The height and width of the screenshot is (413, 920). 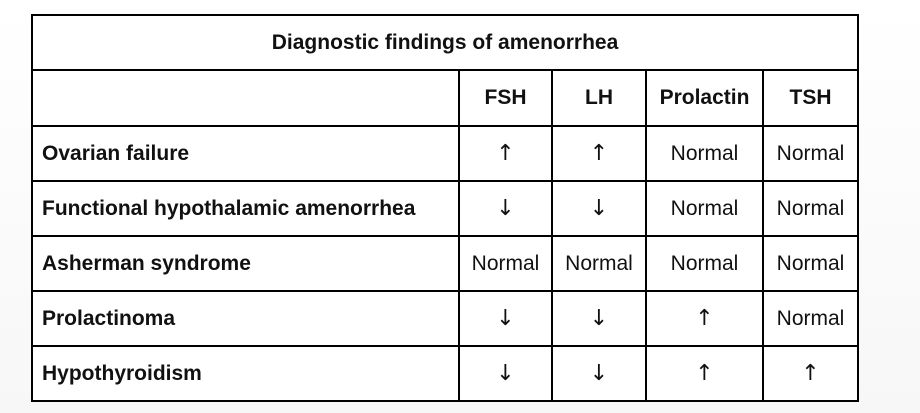 I want to click on header-fsh: FSH, so click(x=505, y=98).